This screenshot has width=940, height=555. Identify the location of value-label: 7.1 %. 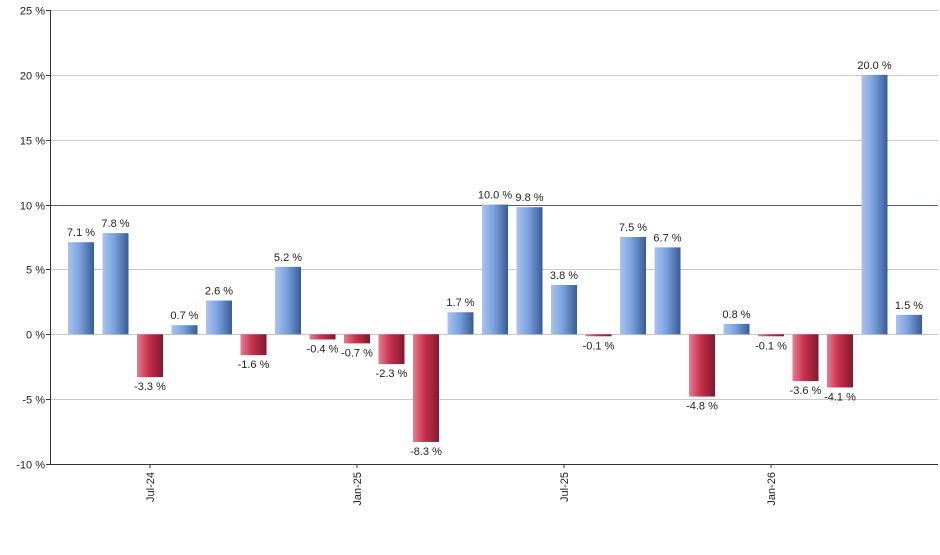
(81, 233).